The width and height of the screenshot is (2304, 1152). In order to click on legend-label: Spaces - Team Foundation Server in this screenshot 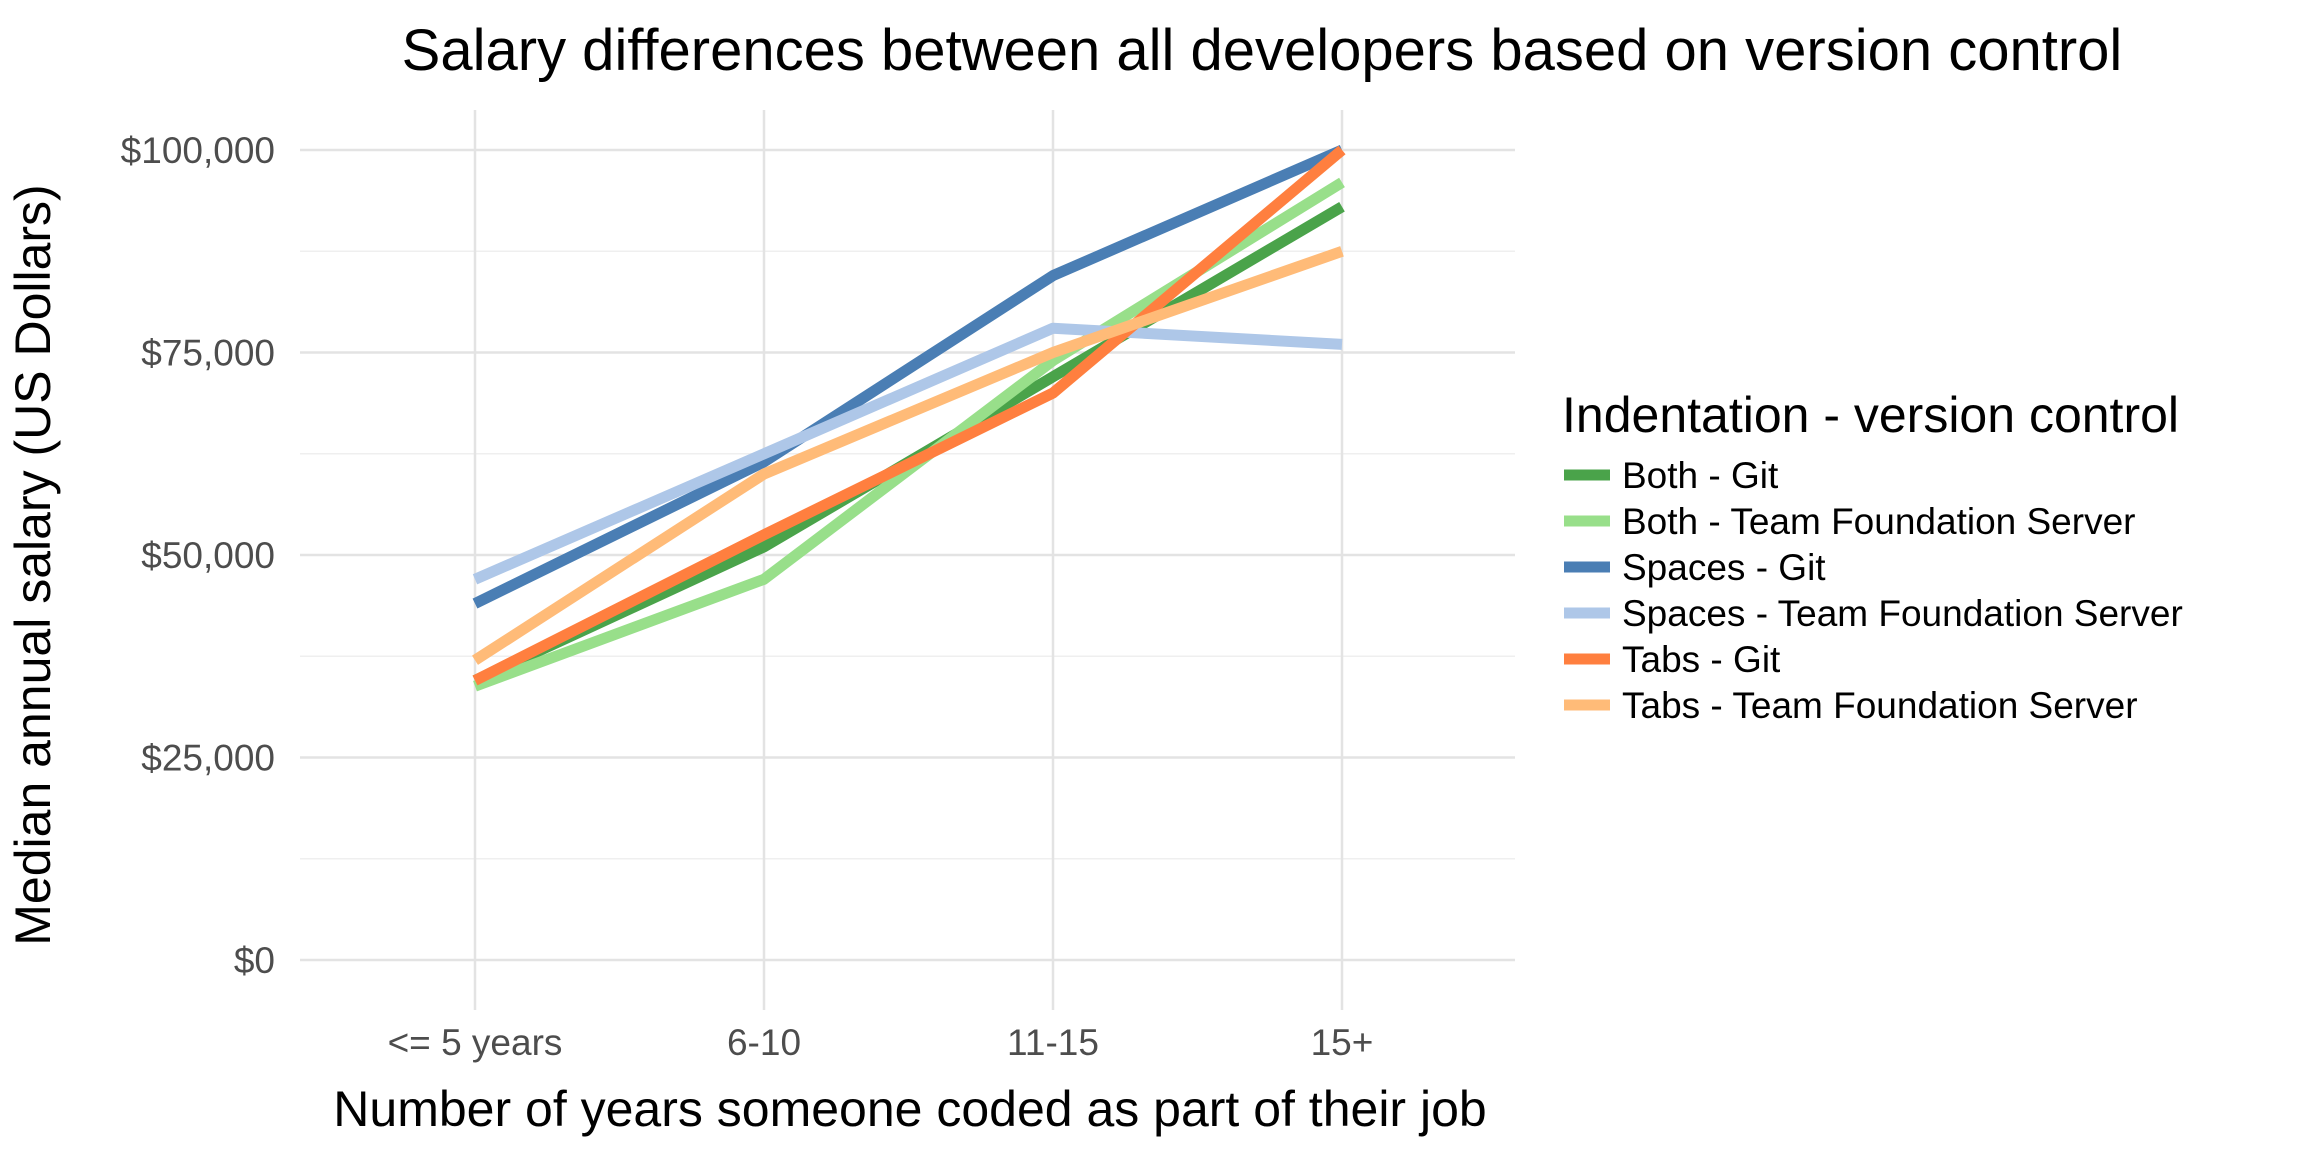, I will do `click(1902, 613)`.